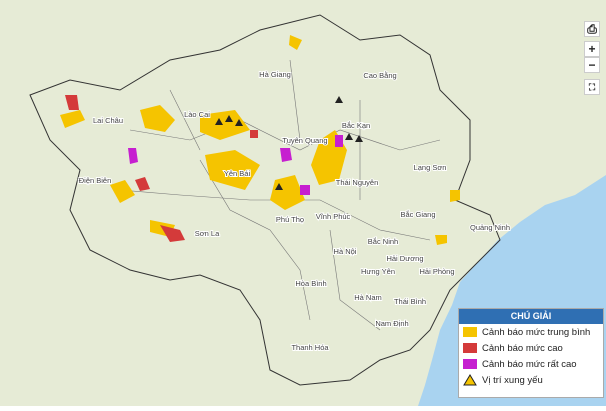 The width and height of the screenshot is (606, 411). Describe the element at coordinates (333, 216) in the screenshot. I see `place-label: Vĩnh Phúc` at that location.